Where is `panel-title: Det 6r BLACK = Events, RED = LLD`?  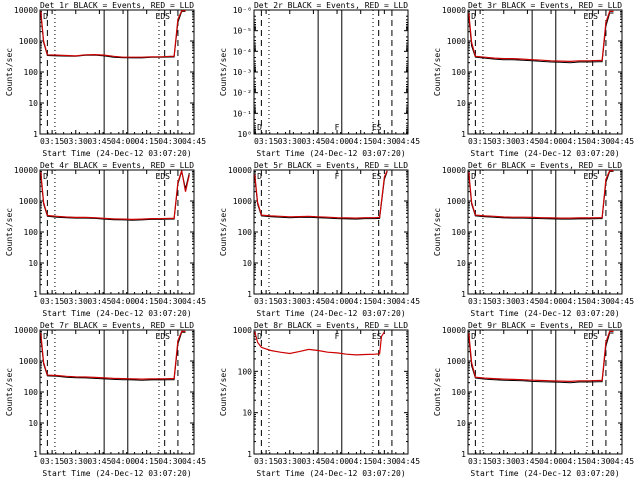
panel-title: Det 6r BLACK = Events, RED = LLD is located at coordinates (545, 165).